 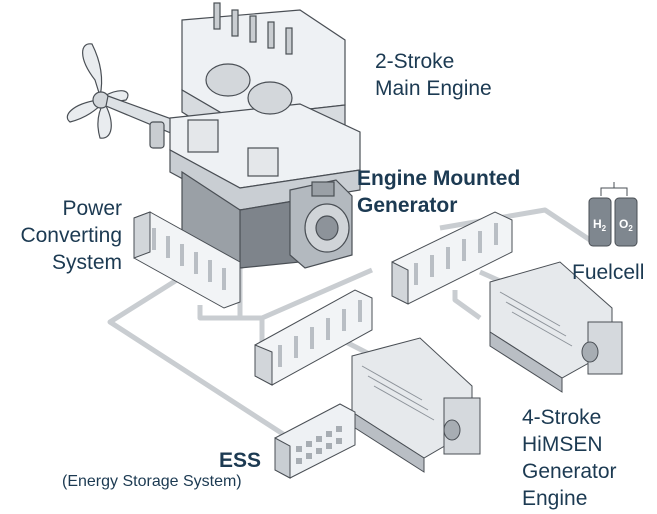 I want to click on svg-text: O2, so click(x=626, y=225).